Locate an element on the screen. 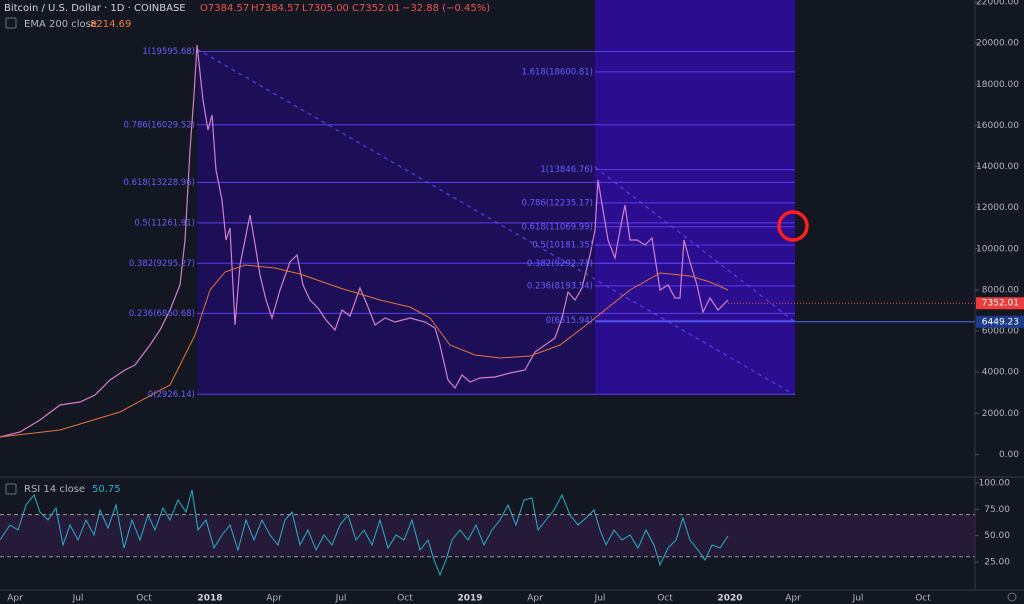 This screenshot has height=604, width=1024. ema-title: EMA 200 close is located at coordinates (60, 24).